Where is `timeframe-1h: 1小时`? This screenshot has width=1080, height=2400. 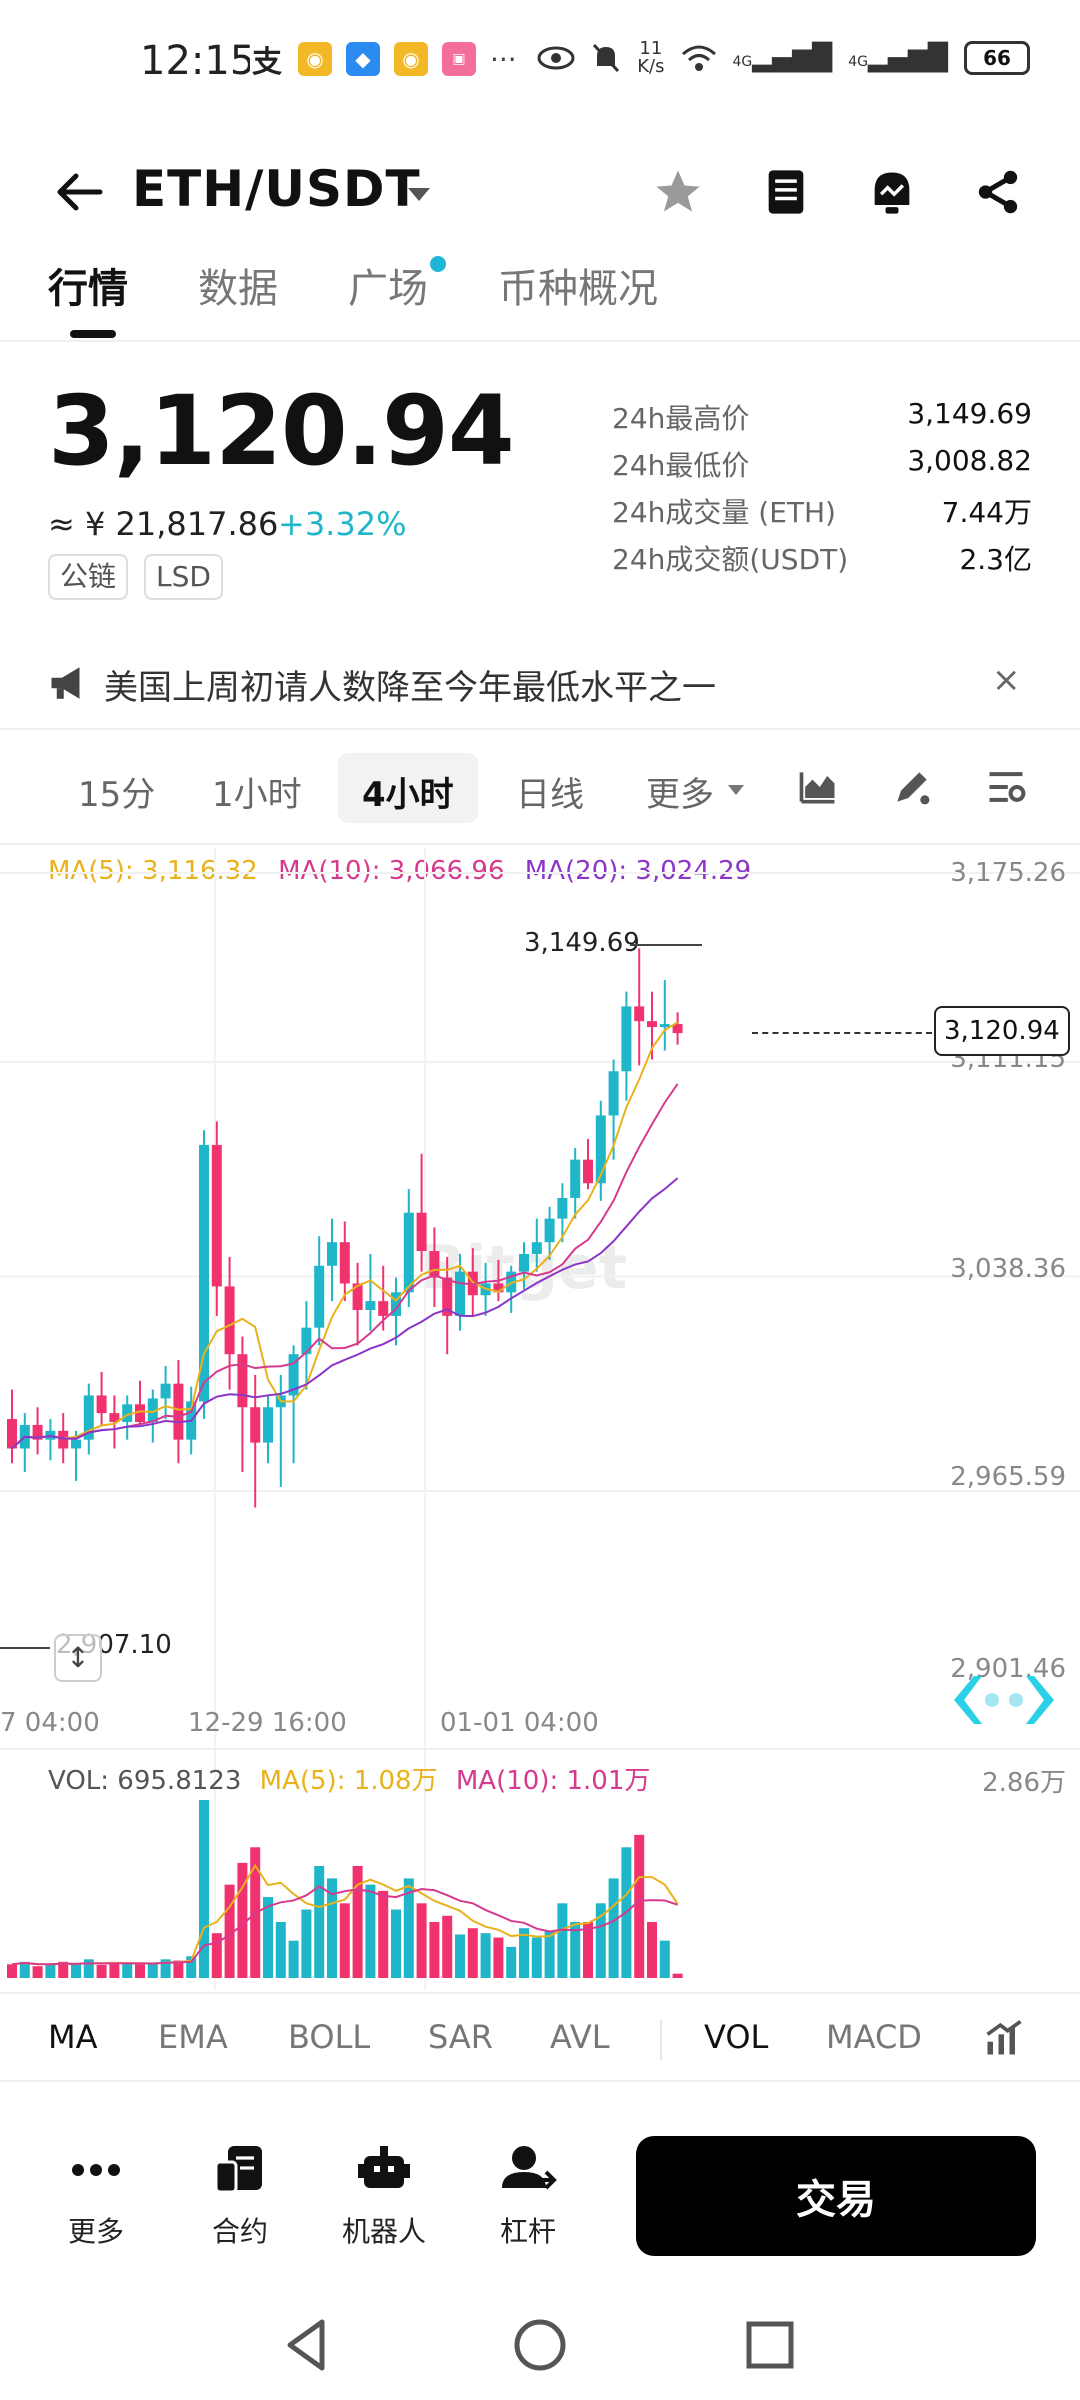
timeframe-1h: 1小时 is located at coordinates (257, 795).